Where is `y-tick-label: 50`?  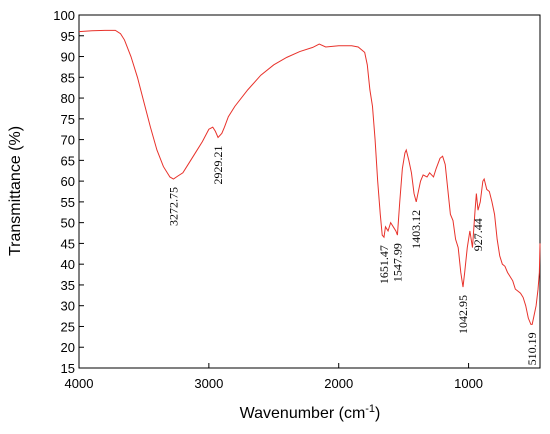
y-tick-label: 50 is located at coordinates (68, 223).